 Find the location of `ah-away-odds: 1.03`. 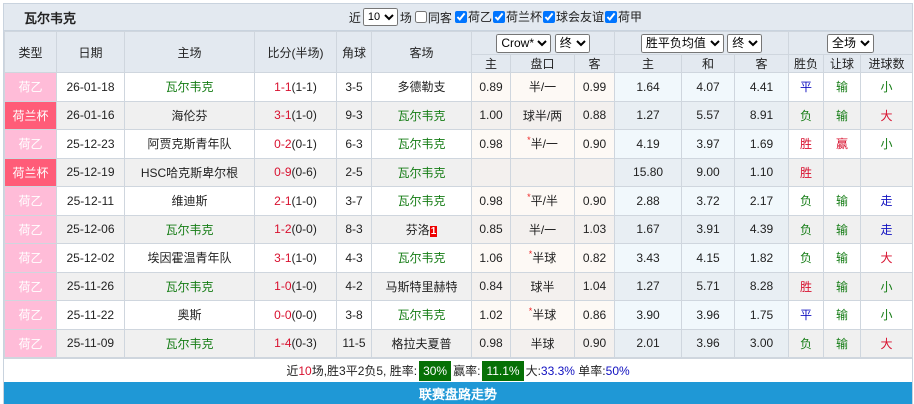

ah-away-odds: 1.03 is located at coordinates (594, 229).